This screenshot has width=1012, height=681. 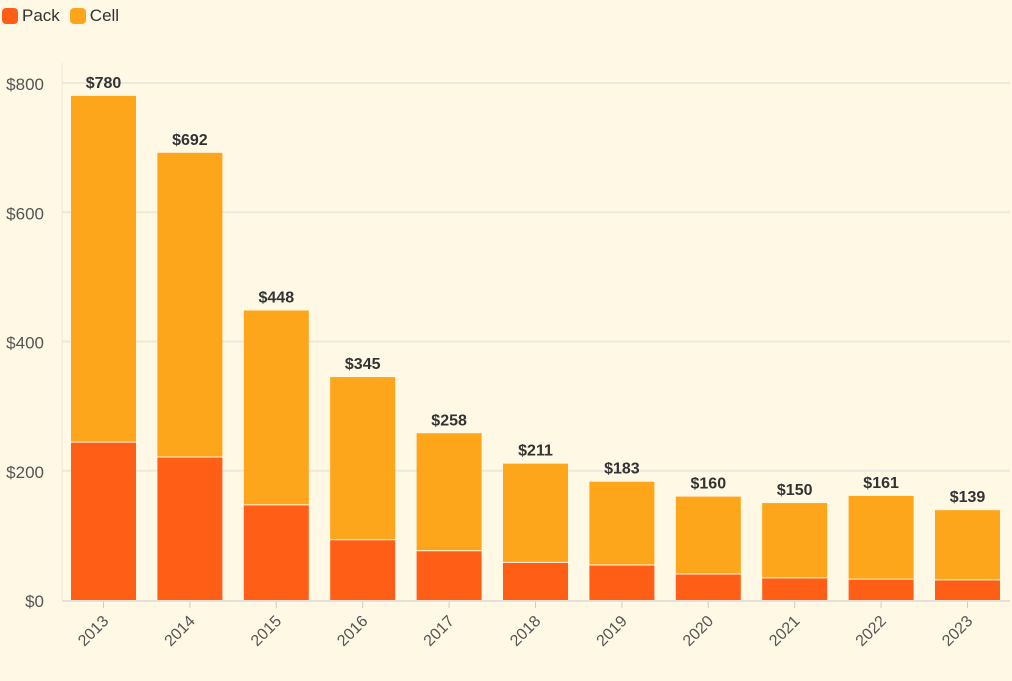 What do you see at coordinates (449, 420) in the screenshot?
I see `total-label: $258` at bounding box center [449, 420].